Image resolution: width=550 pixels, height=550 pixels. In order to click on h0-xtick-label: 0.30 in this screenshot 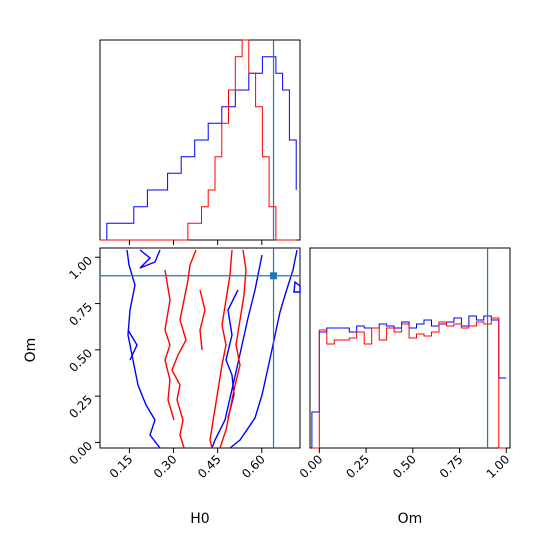, I will do `click(165, 466)`.